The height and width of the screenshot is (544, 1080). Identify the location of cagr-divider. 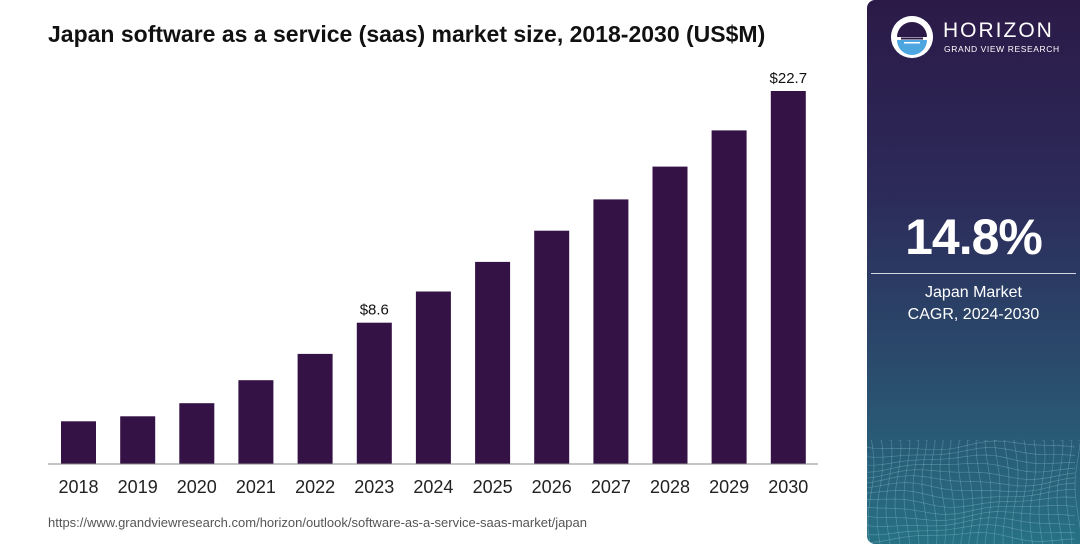
(973, 273).